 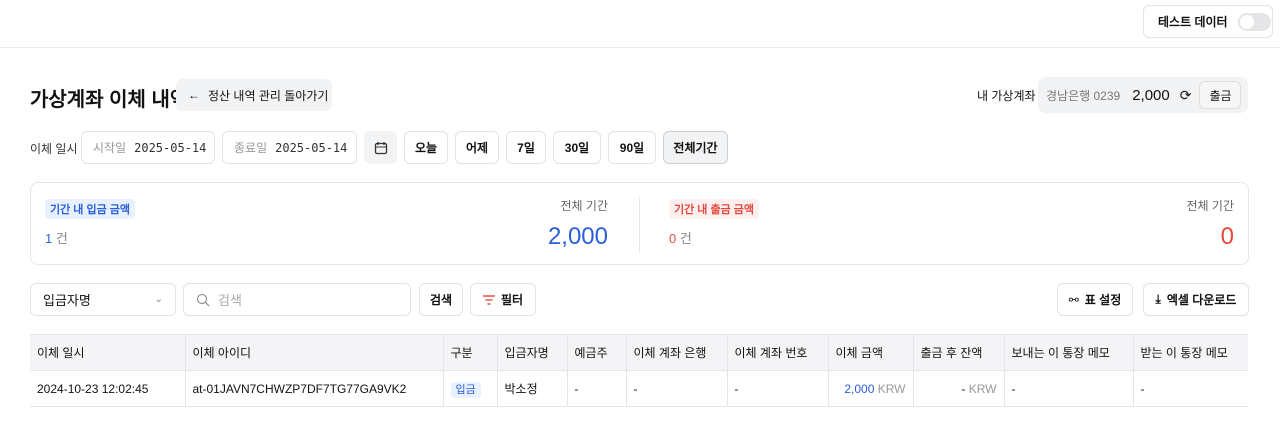 I want to click on col-header: 구분, so click(x=470, y=352).